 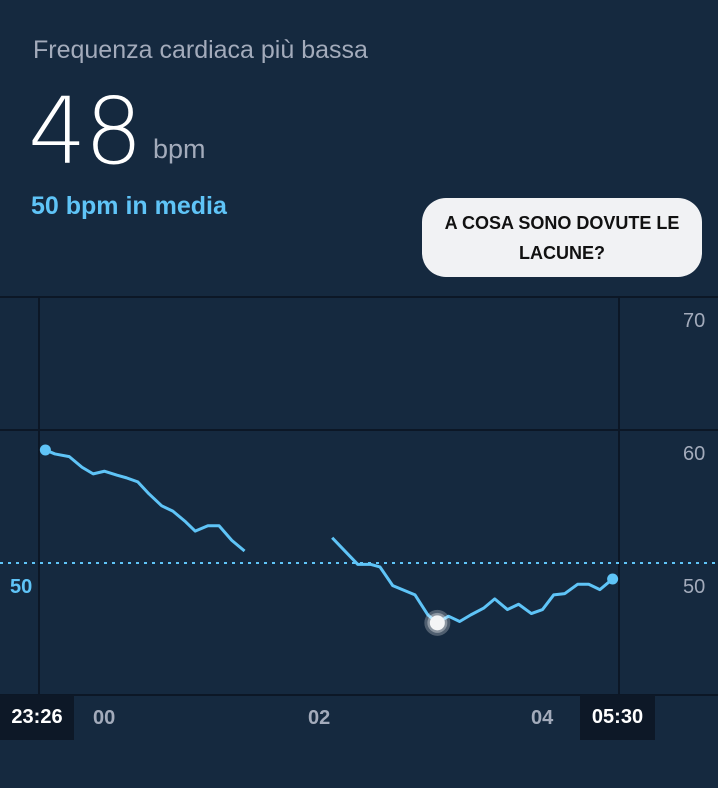 What do you see at coordinates (104, 718) in the screenshot?
I see `x-tick-label: 00` at bounding box center [104, 718].